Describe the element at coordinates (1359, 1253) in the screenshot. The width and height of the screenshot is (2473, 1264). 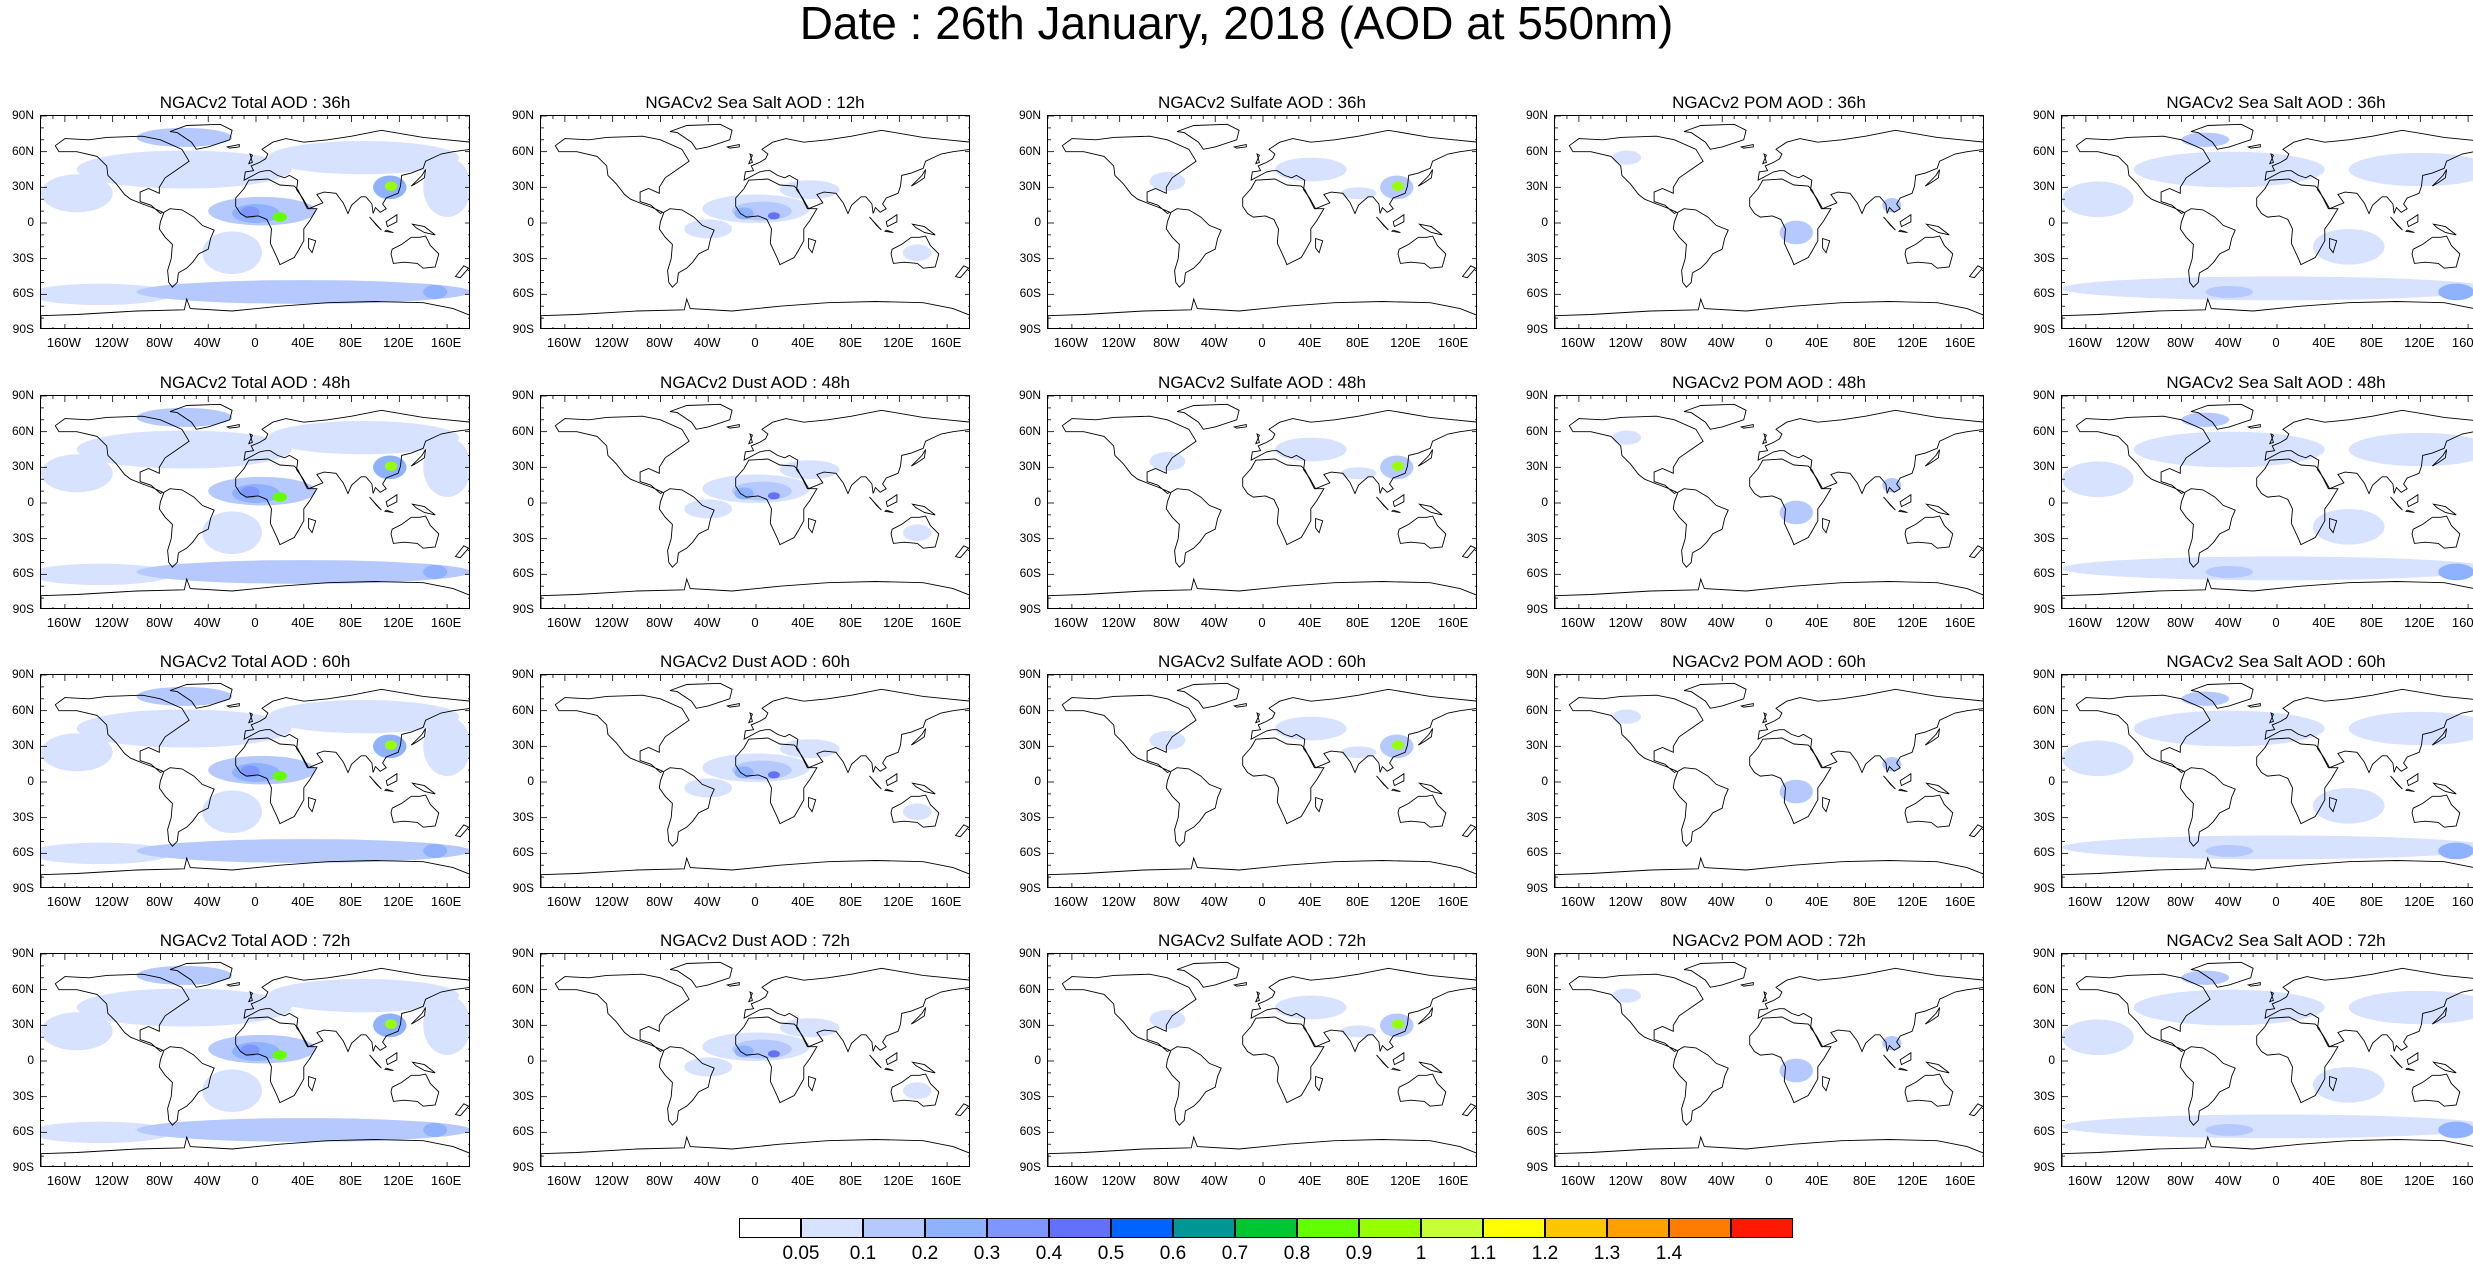
I see `colorbar-label: 0.9` at that location.